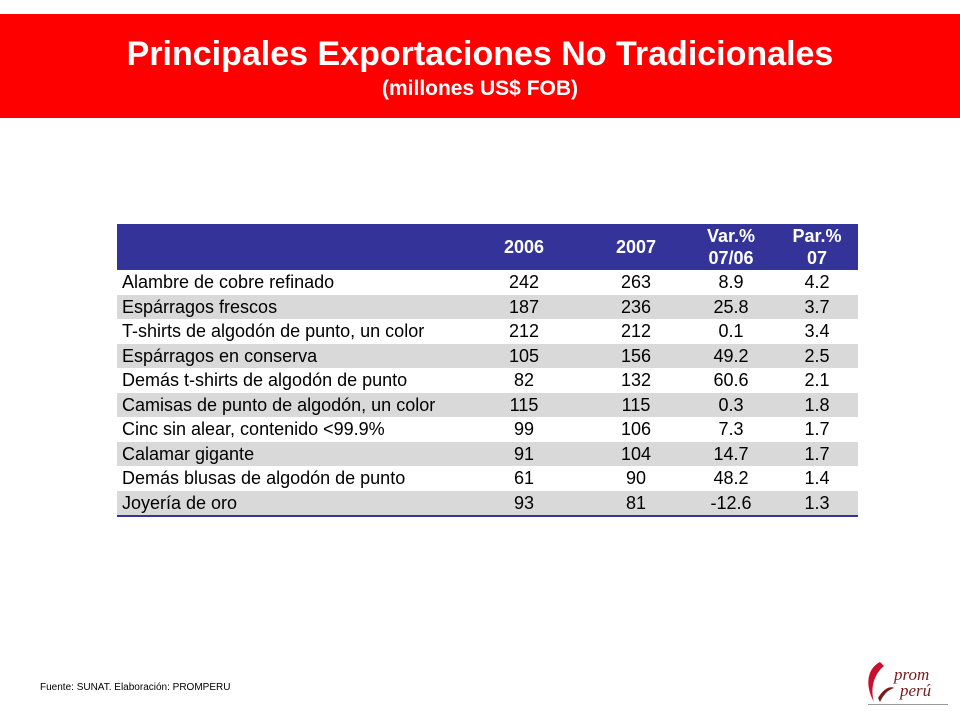 This screenshot has width=960, height=720. I want to click on cell-product: Espárragos frescos, so click(289, 306).